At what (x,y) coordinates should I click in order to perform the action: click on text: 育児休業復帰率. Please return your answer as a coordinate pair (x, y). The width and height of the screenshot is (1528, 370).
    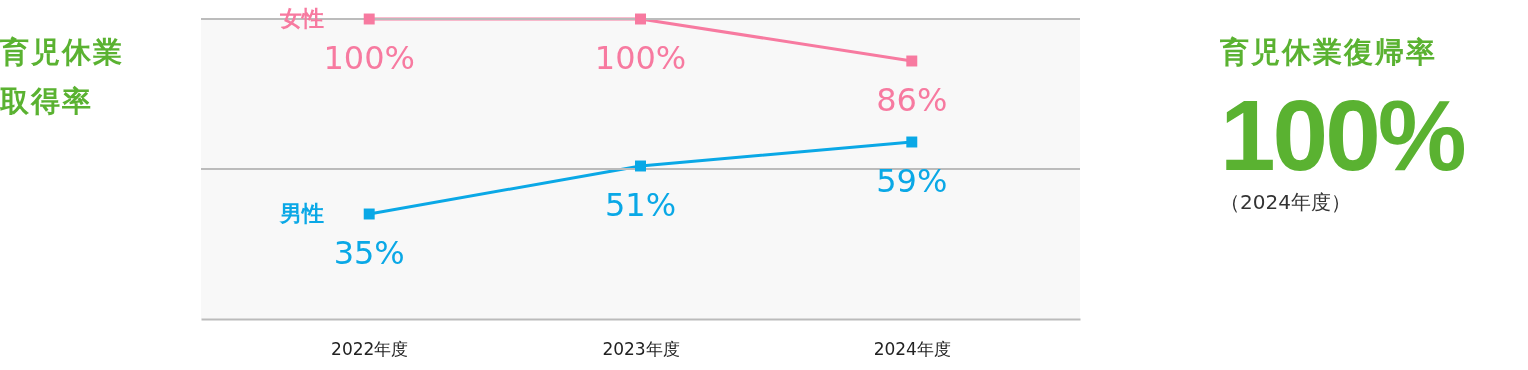
    Looking at the image, I should click on (1329, 52).